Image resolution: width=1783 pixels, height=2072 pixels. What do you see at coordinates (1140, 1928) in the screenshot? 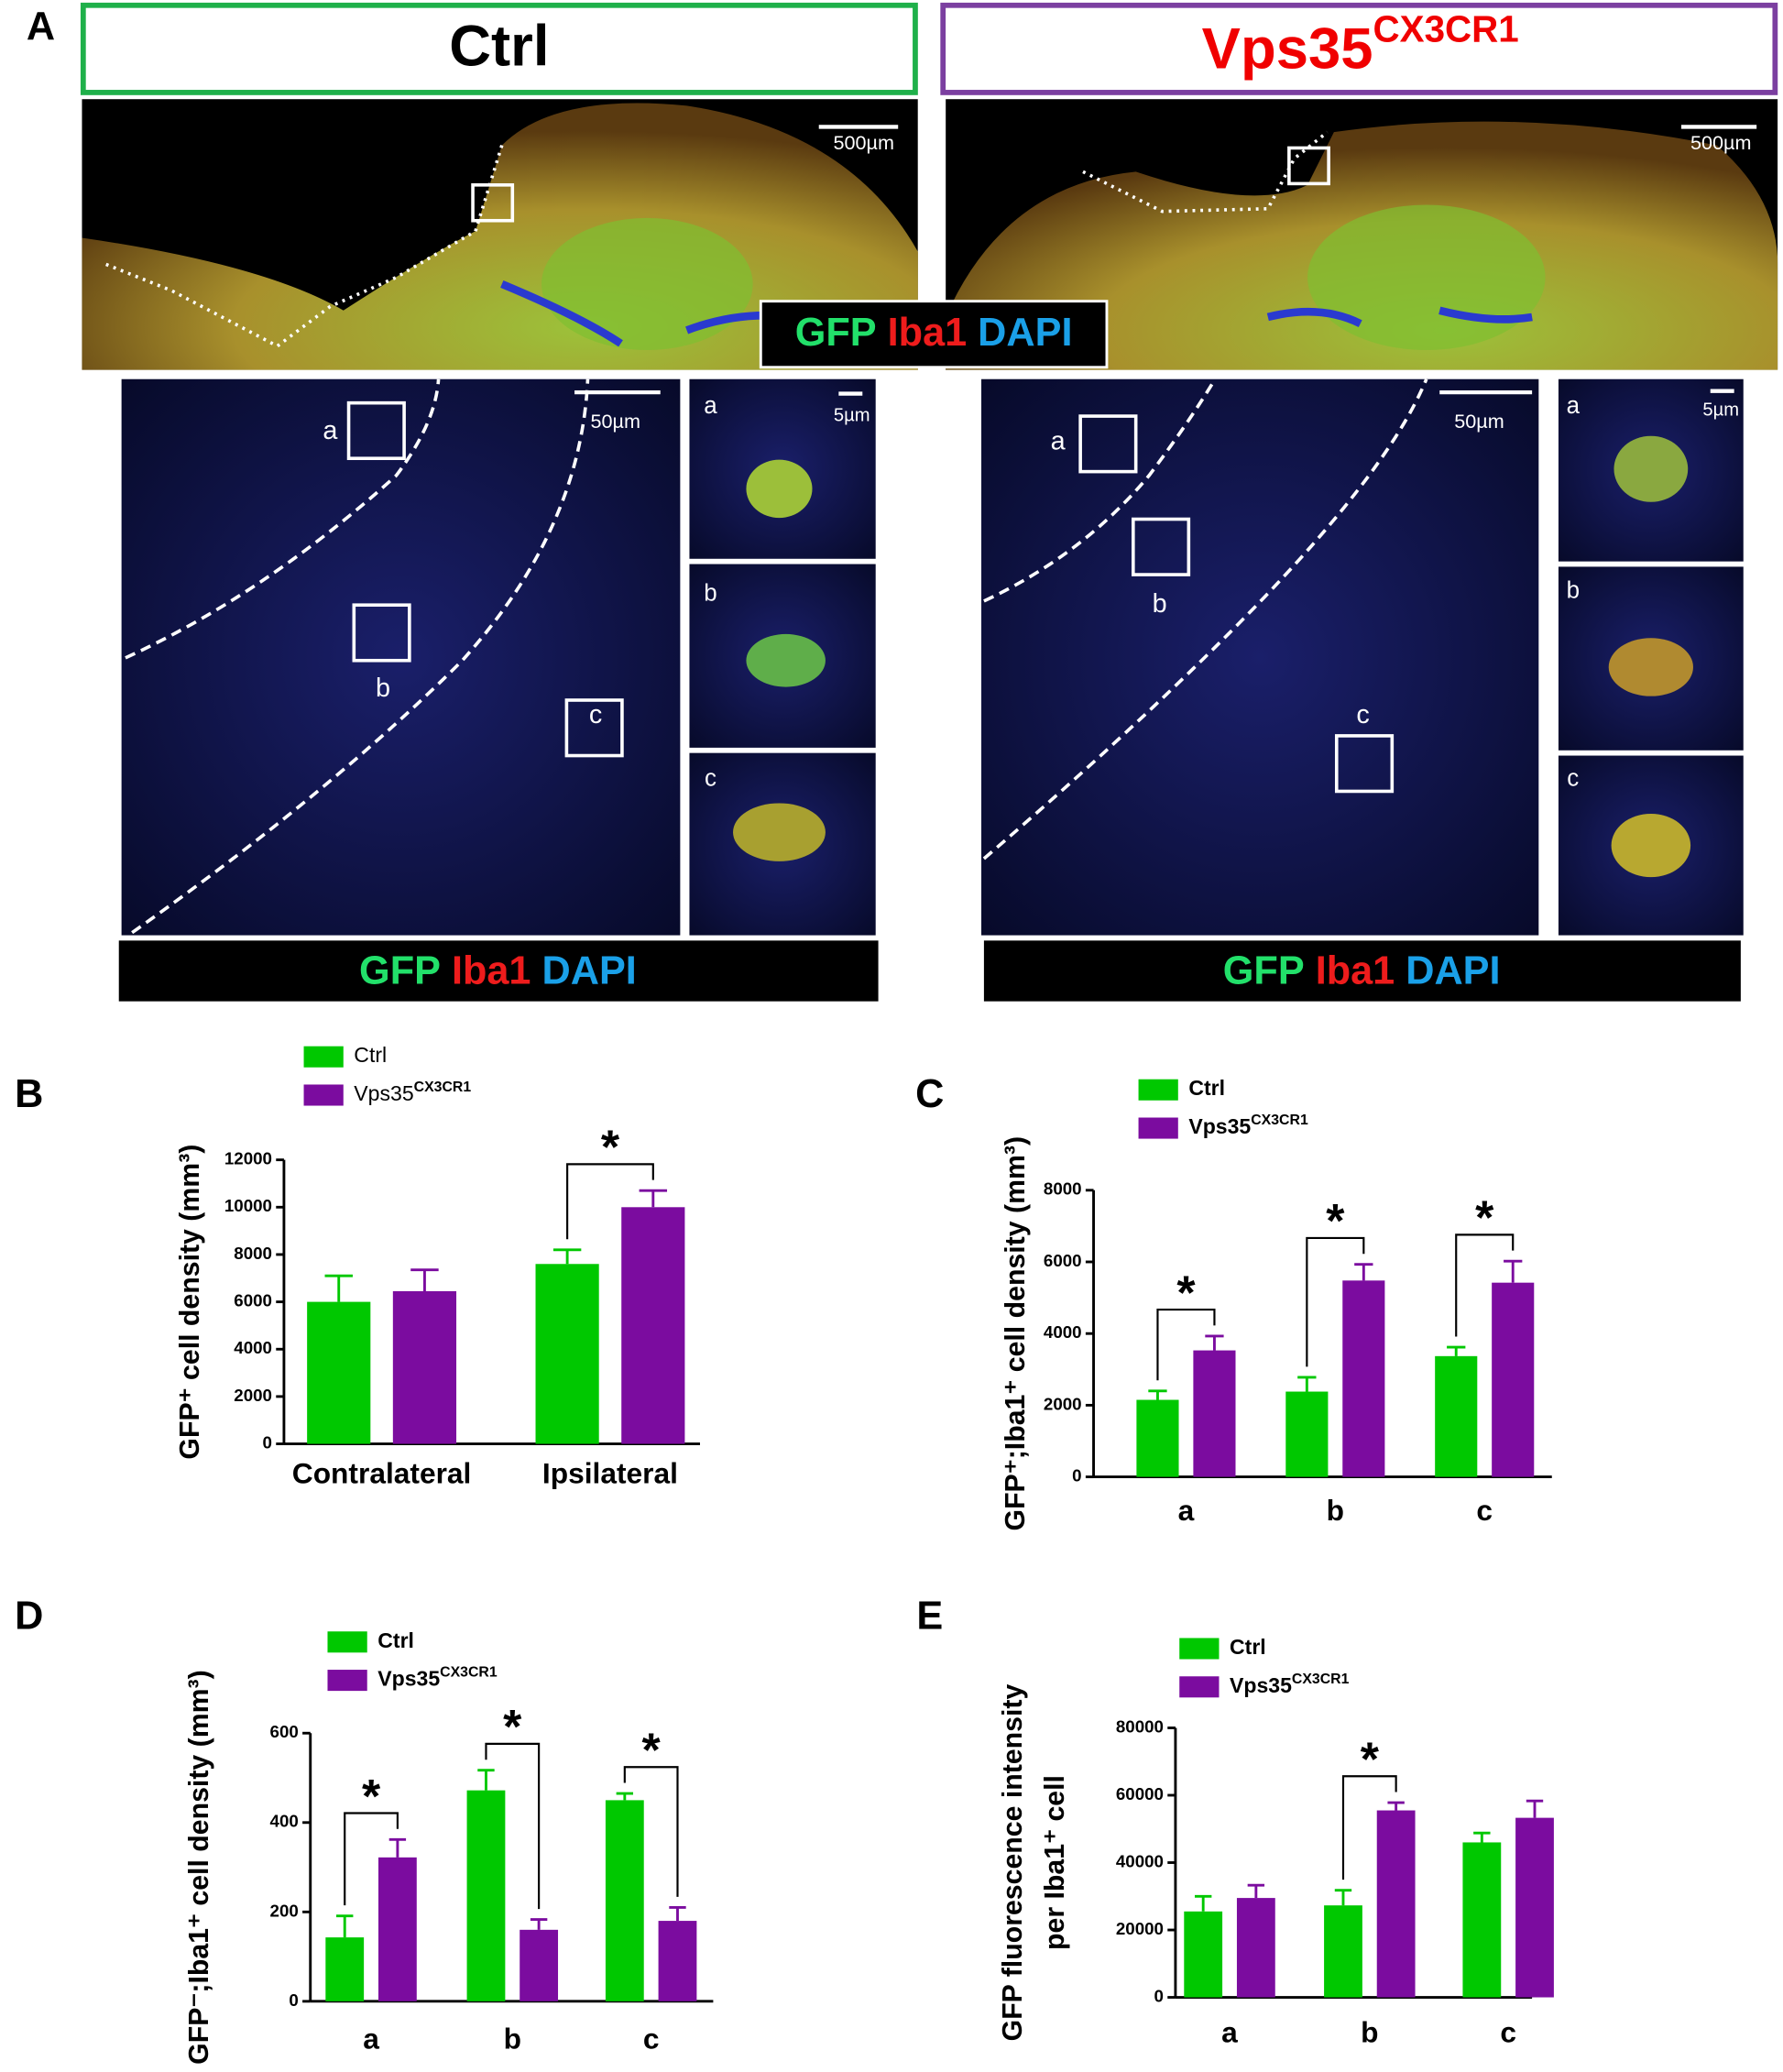
I see `y-tick-label: 20000` at bounding box center [1140, 1928].